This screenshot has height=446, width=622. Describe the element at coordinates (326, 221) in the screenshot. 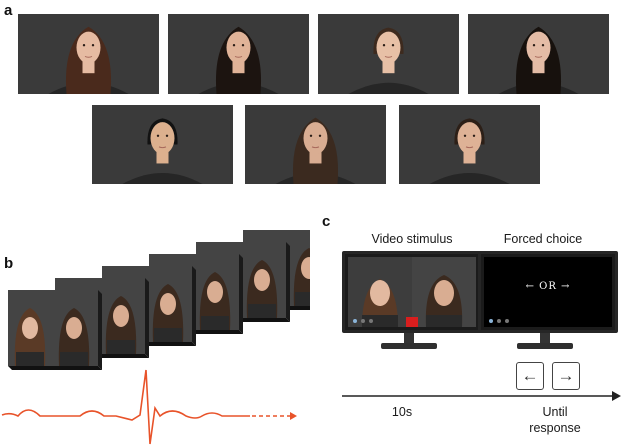

I see `panel-label-c: c` at that location.